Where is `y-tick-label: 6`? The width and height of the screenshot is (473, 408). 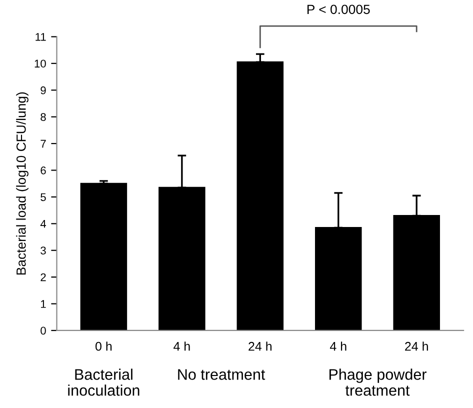 y-tick-label: 6 is located at coordinates (43, 170).